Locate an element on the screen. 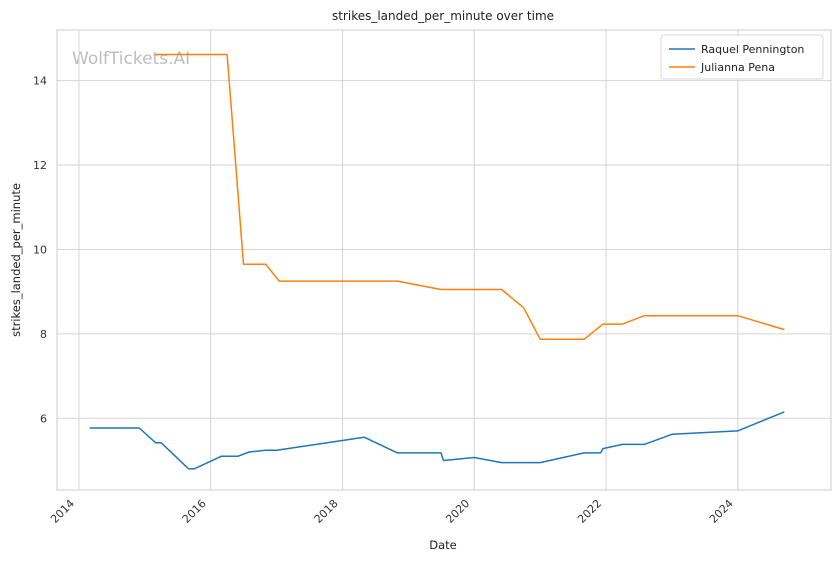 The height and width of the screenshot is (561, 840). y-tick-label: 8 is located at coordinates (43, 334).